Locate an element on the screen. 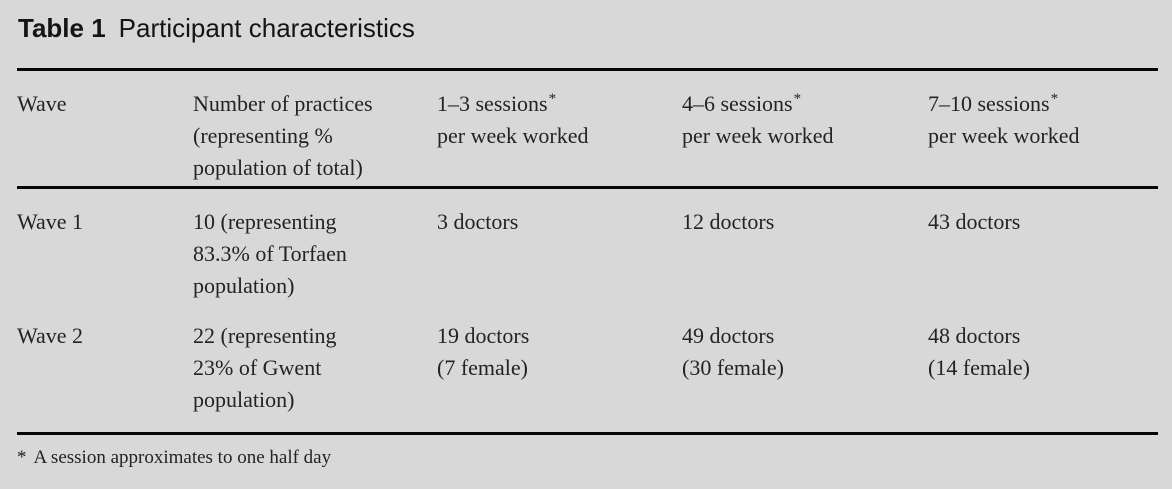  header-cell-sessions-1-3: 1–3 sessions* per week worked is located at coordinates (559, 136).